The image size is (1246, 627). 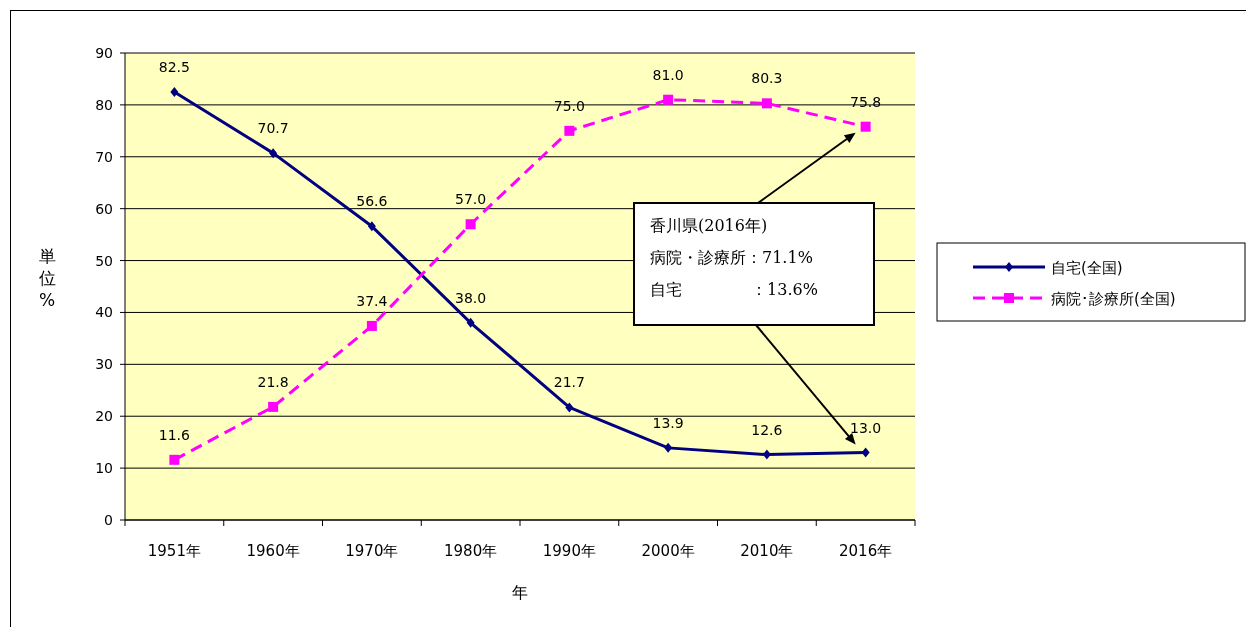 What do you see at coordinates (273, 551) in the screenshot?
I see `x-tick-label: 1960年` at bounding box center [273, 551].